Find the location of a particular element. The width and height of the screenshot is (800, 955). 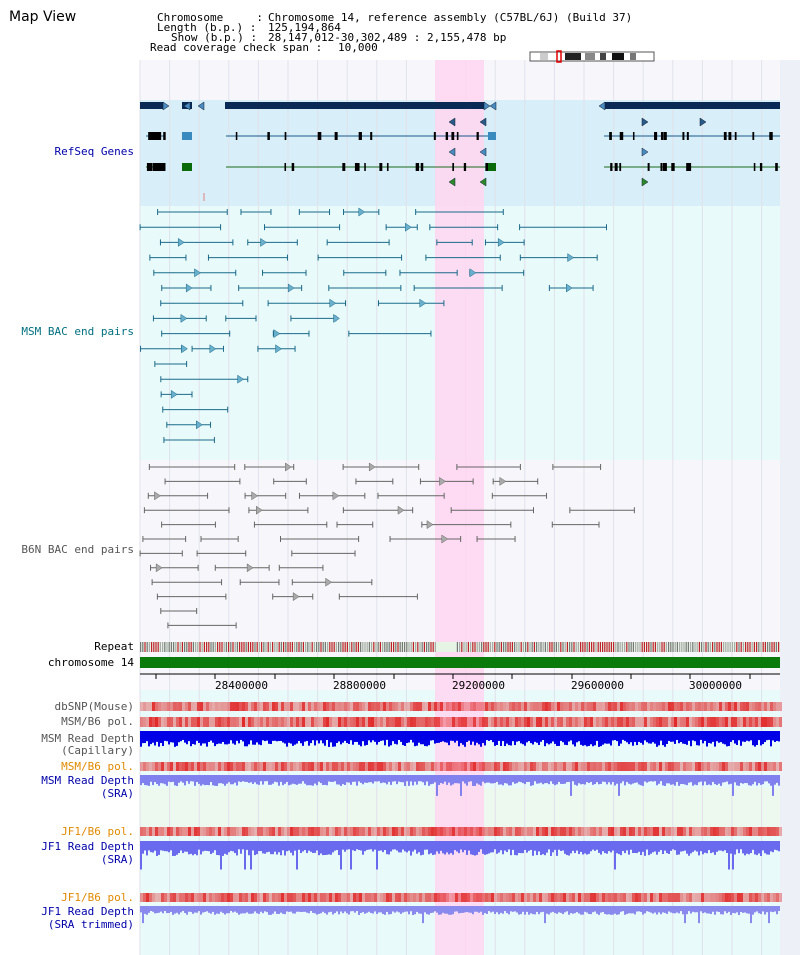

dbsnp-track-label: dbSNP(Mouse) is located at coordinates (94, 706).